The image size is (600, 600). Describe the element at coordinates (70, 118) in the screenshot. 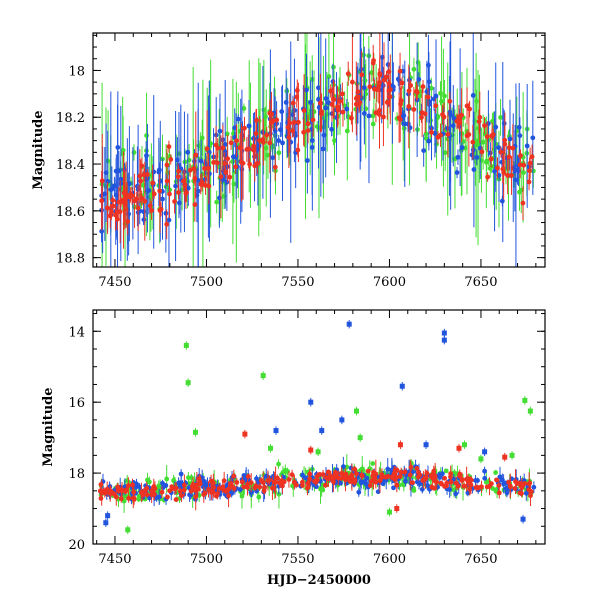

I see `y-tick-label: 18.2` at that location.